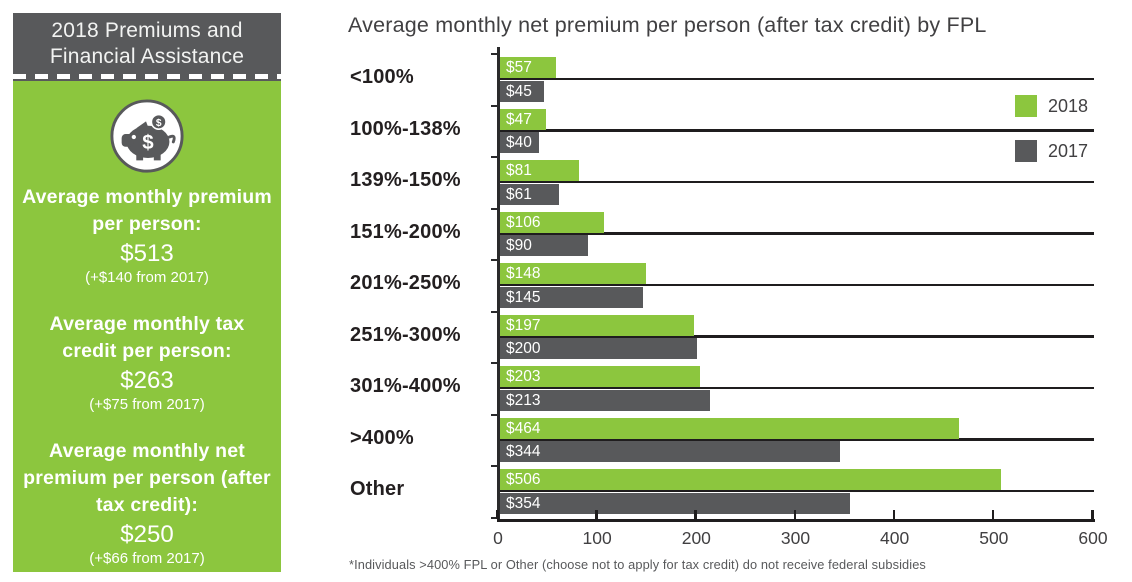 The image size is (1132, 582). Describe the element at coordinates (1068, 105) in the screenshot. I see `legend-label: 2018` at that location.